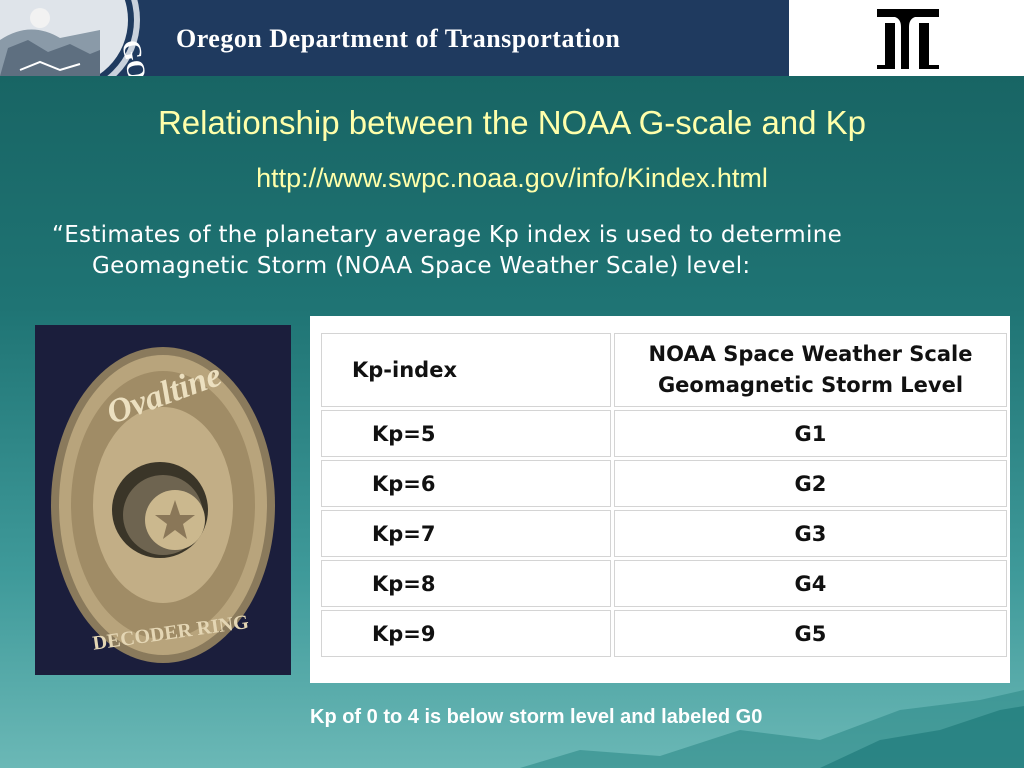 Image resolution: width=1024 pixels, height=768 pixels. Describe the element at coordinates (810, 433) in the screenshot. I see `g-level: G1` at that location.